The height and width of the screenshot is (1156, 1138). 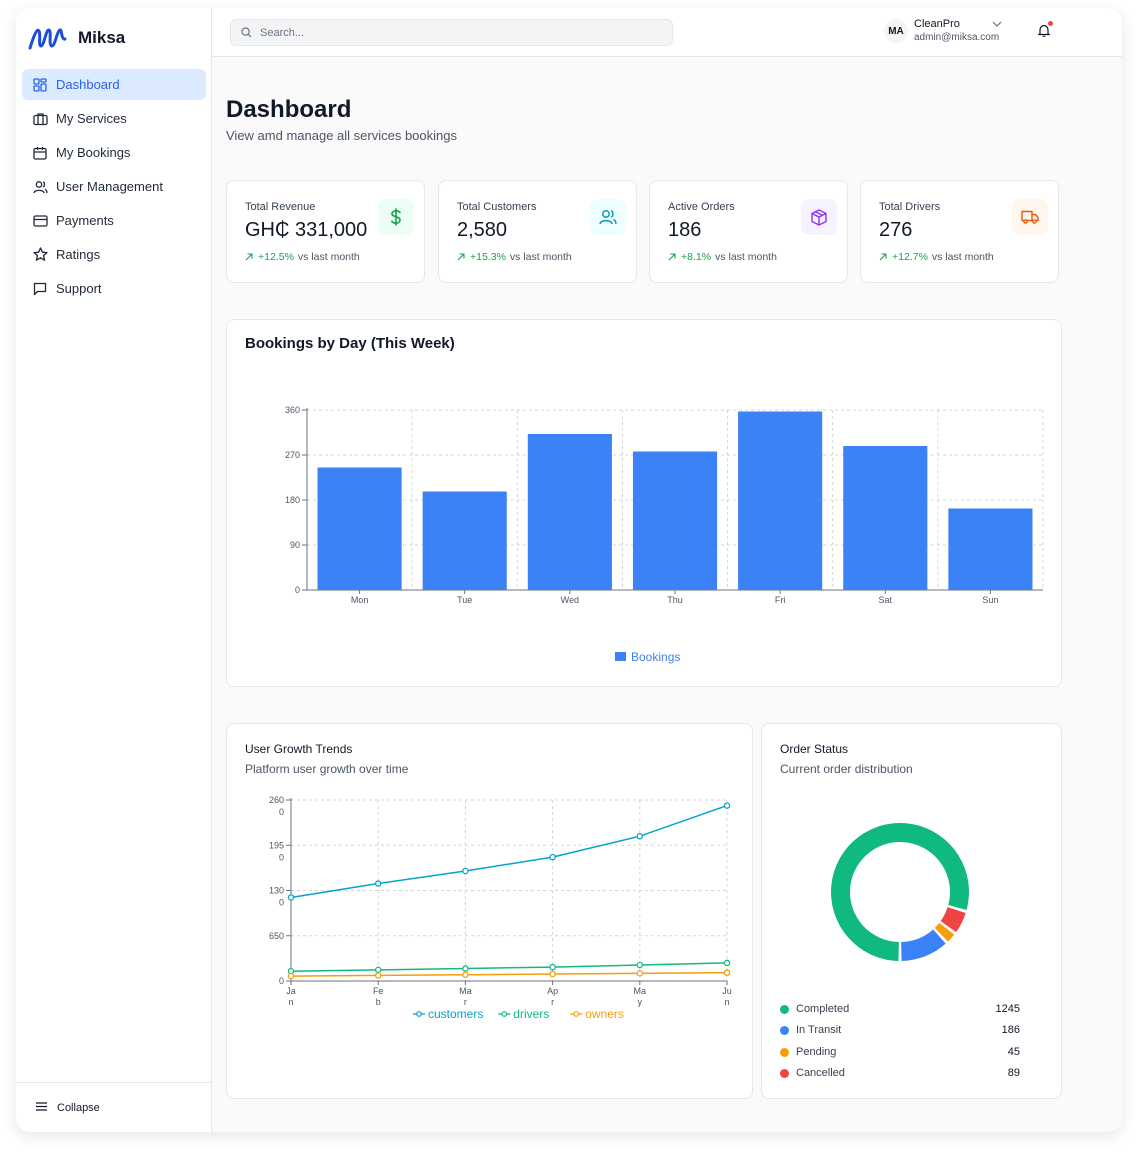 I want to click on sidebar-item-support: Support, so click(x=114, y=288).